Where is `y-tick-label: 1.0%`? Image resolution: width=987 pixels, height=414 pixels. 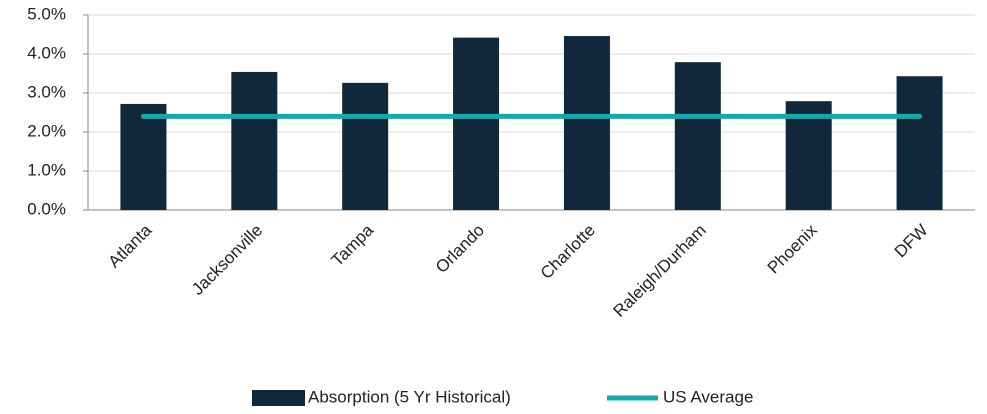
y-tick-label: 1.0% is located at coordinates (46, 169).